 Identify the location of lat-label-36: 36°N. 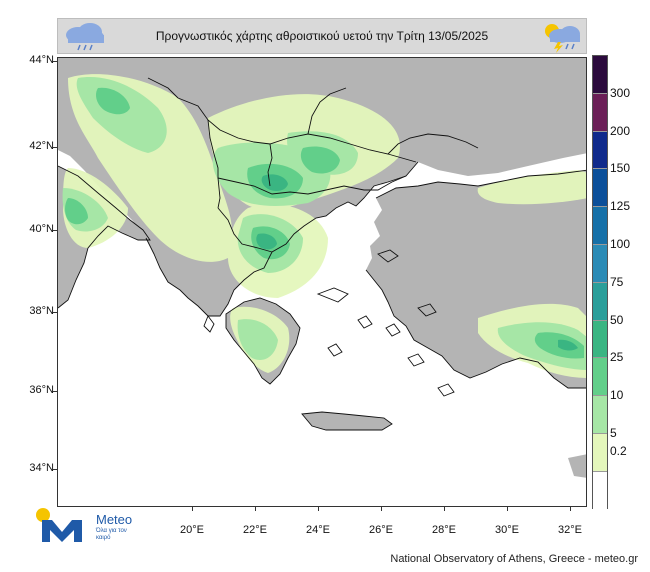
(41, 390).